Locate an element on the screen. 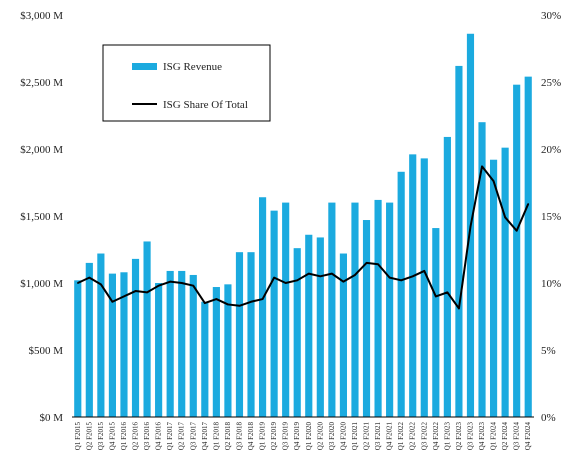 This screenshot has width=573, height=467. x-tick-label: Q3 F2021 is located at coordinates (378, 436).